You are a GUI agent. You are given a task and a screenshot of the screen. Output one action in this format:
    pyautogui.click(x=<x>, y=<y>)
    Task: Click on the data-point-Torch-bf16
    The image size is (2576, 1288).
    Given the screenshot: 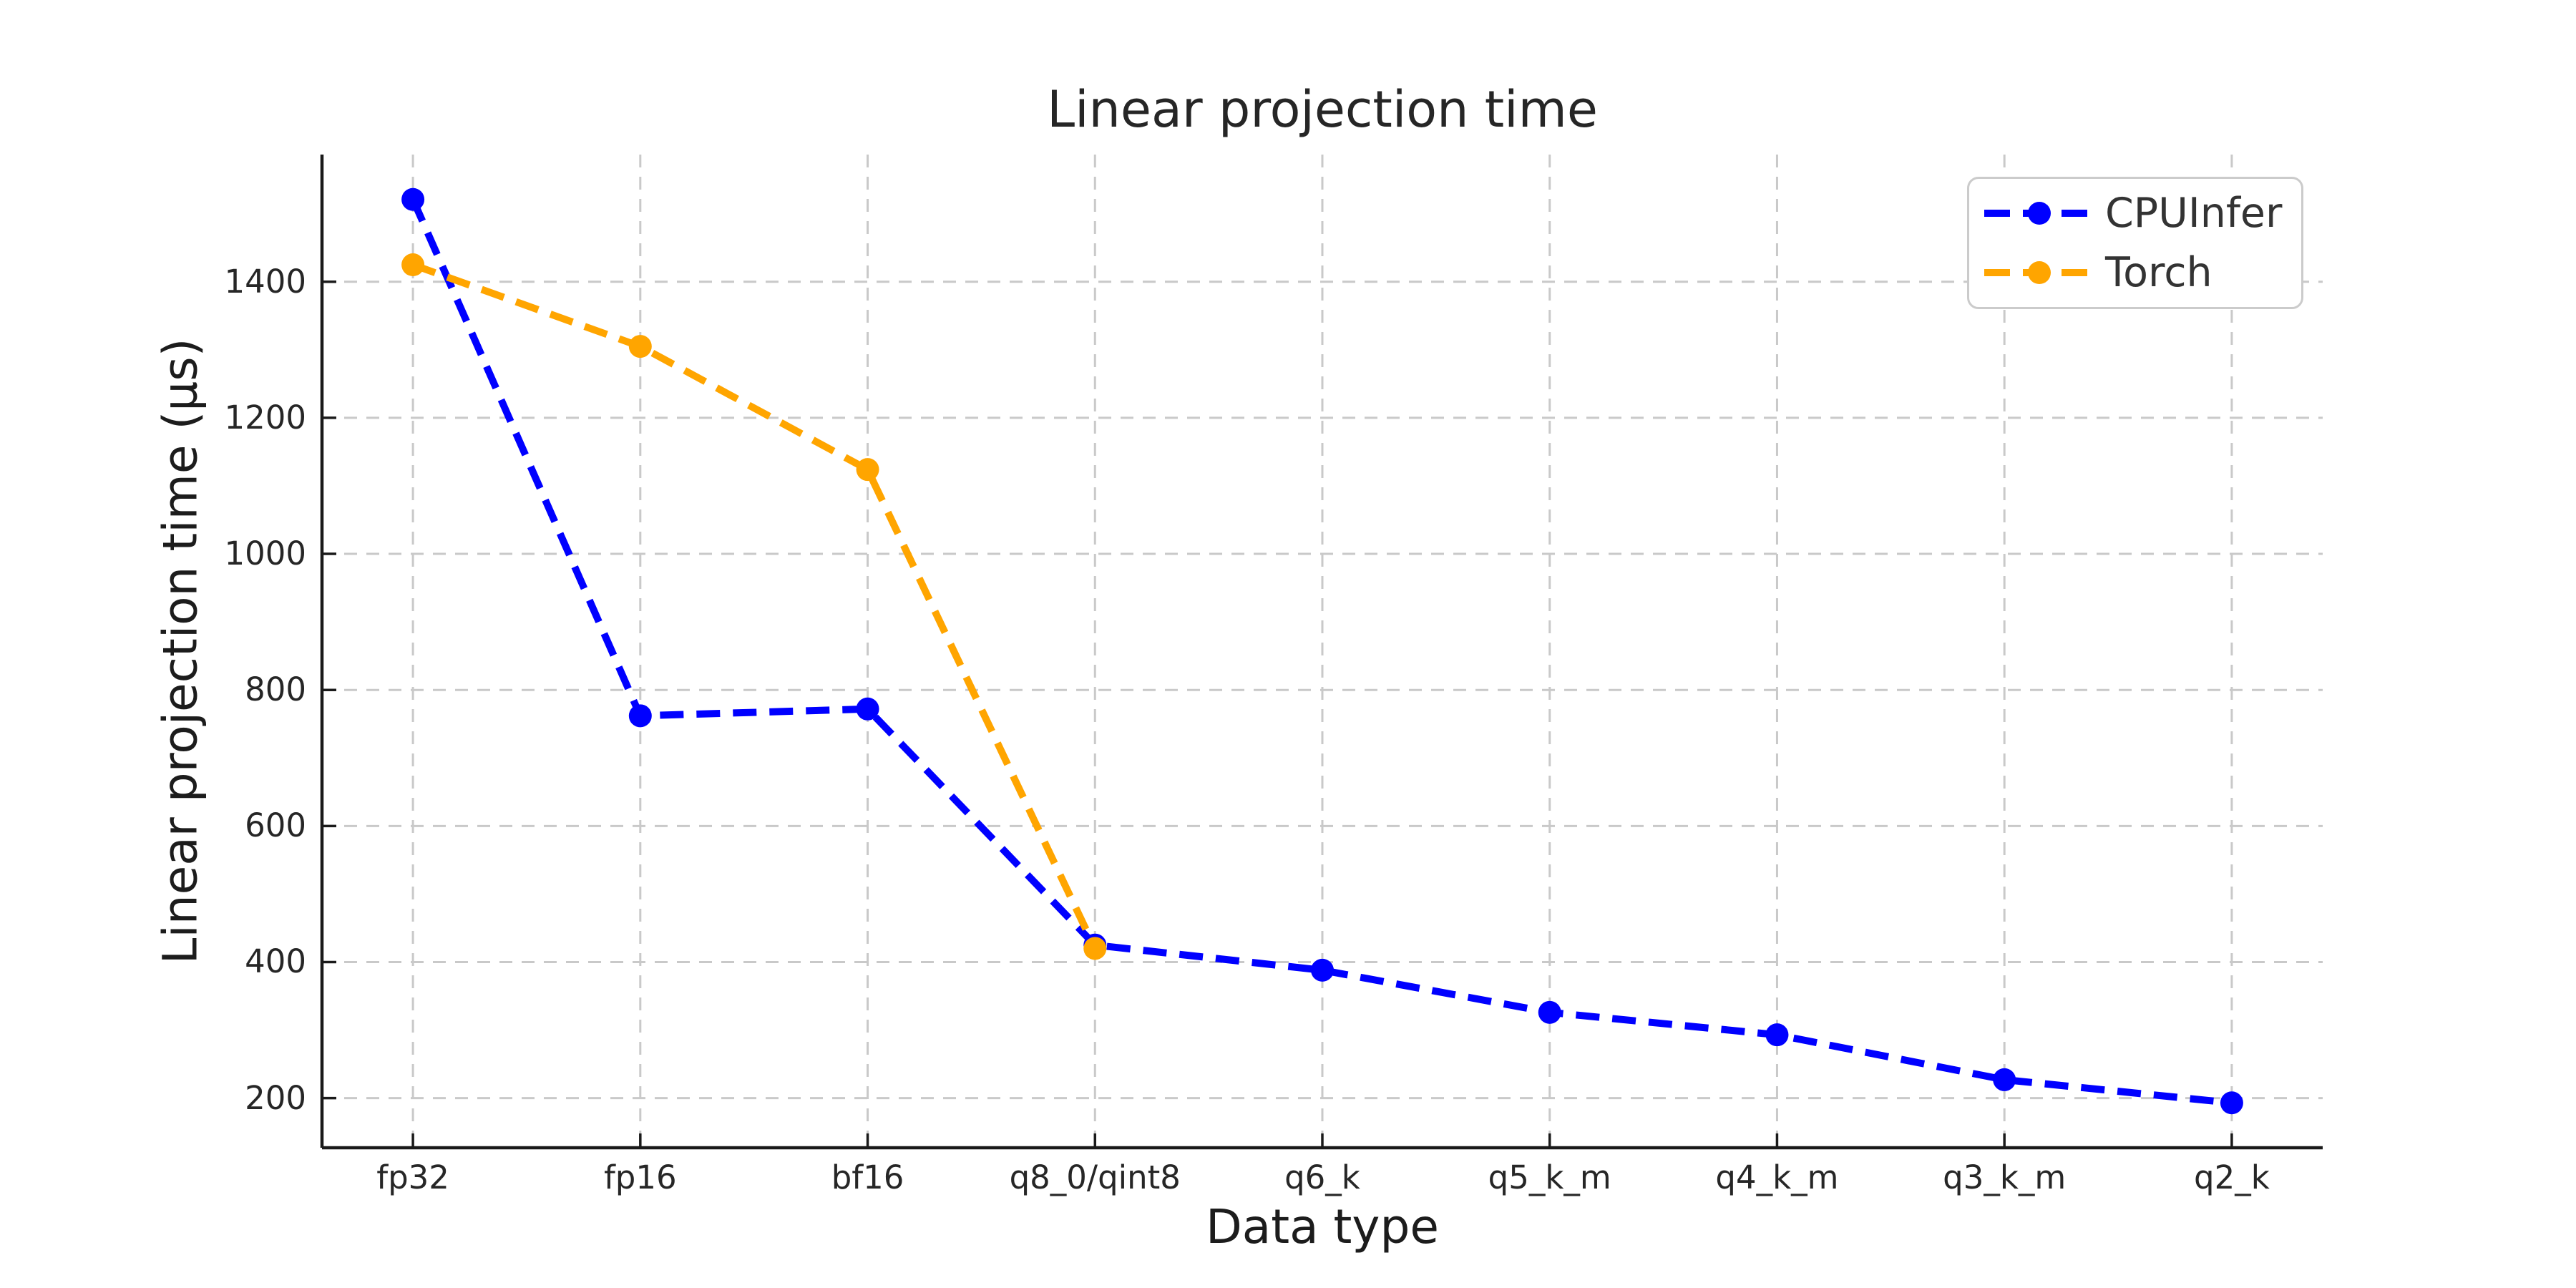 What is the action you would take?
    pyautogui.click(x=867, y=470)
    